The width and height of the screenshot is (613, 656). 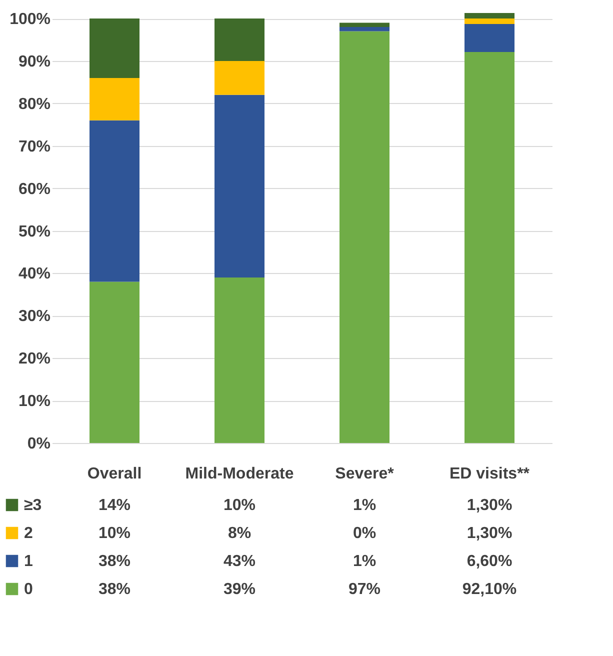 What do you see at coordinates (34, 359) in the screenshot?
I see `y-tick-label: 20%` at bounding box center [34, 359].